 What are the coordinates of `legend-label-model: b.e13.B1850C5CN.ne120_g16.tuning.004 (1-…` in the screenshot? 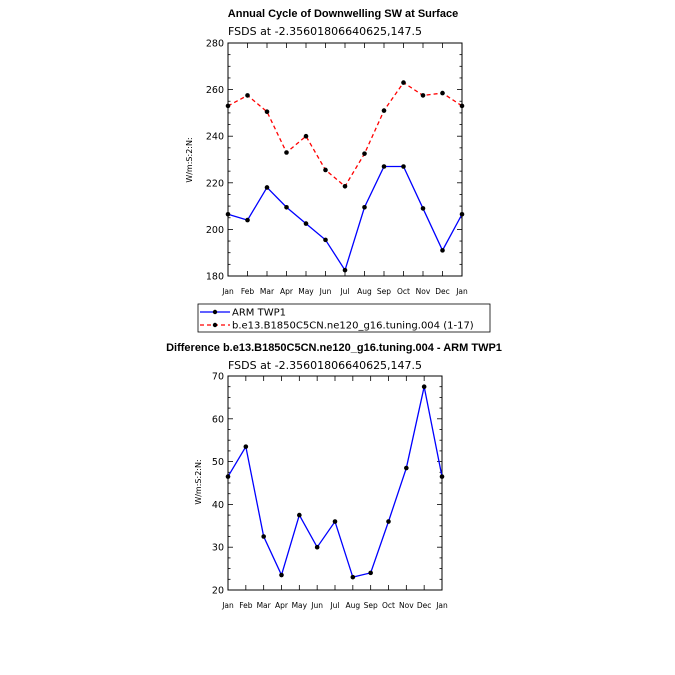 It's located at (353, 326).